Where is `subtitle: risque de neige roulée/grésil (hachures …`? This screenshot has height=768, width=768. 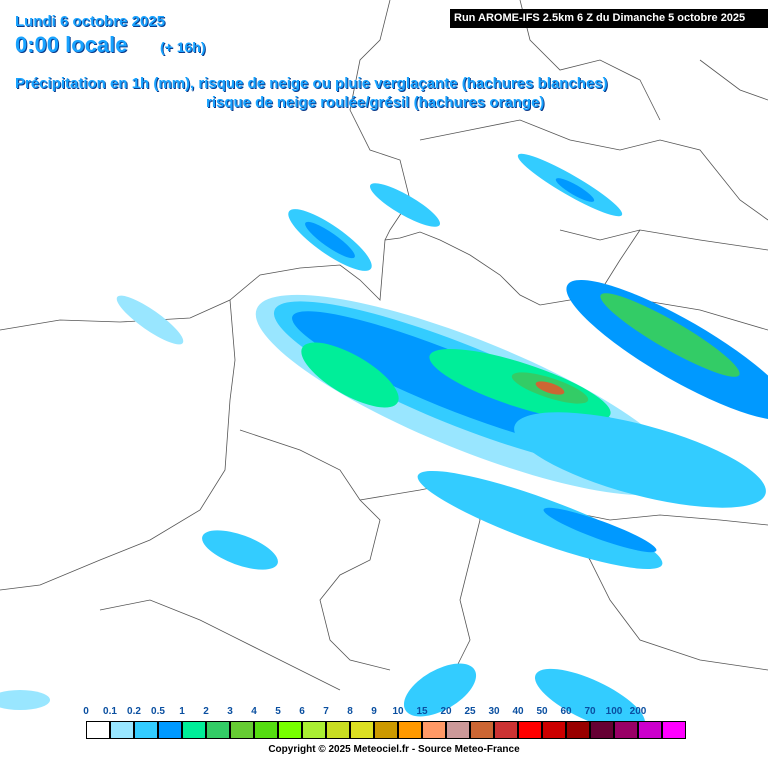
subtitle: risque de neige roulée/grésil (hachures … is located at coordinates (375, 102).